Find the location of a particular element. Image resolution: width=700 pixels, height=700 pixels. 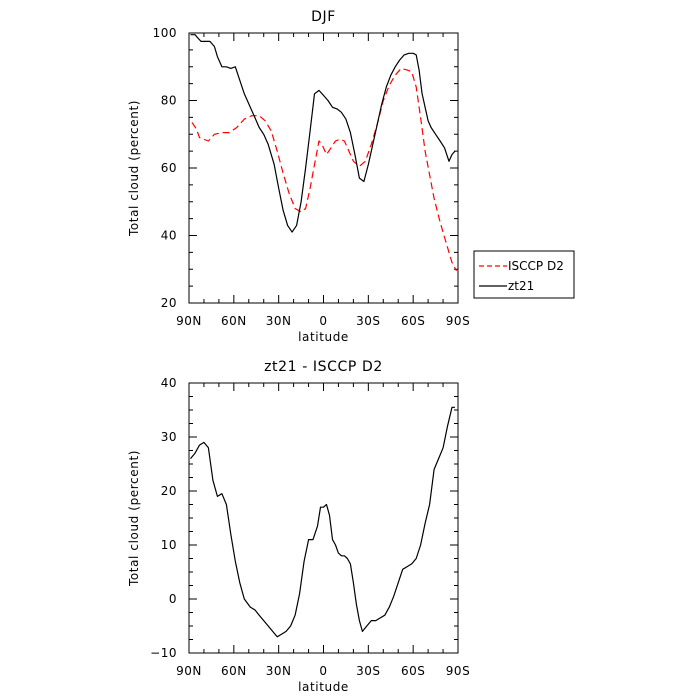

y-tick-label: 60 is located at coordinates (169, 168).